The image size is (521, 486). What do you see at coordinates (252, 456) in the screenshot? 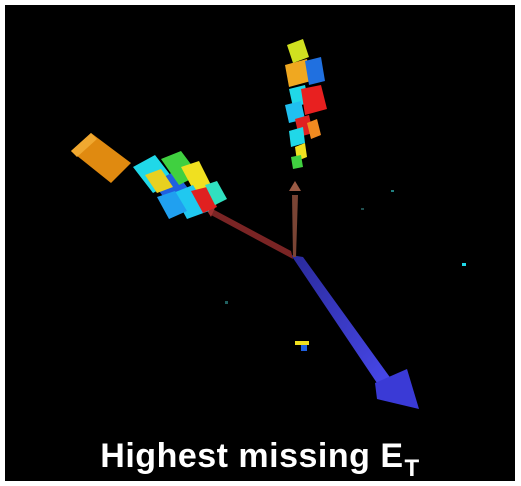
I see `caption-main: Highest missing E` at bounding box center [252, 456].